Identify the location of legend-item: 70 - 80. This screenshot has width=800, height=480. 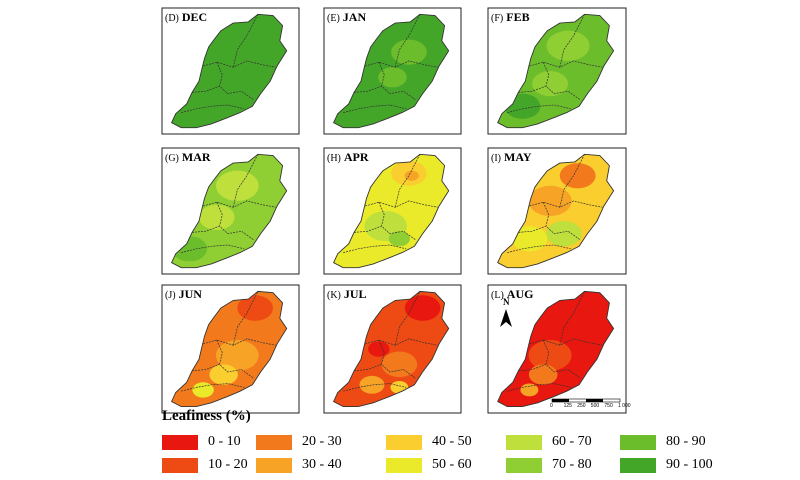
(549, 465).